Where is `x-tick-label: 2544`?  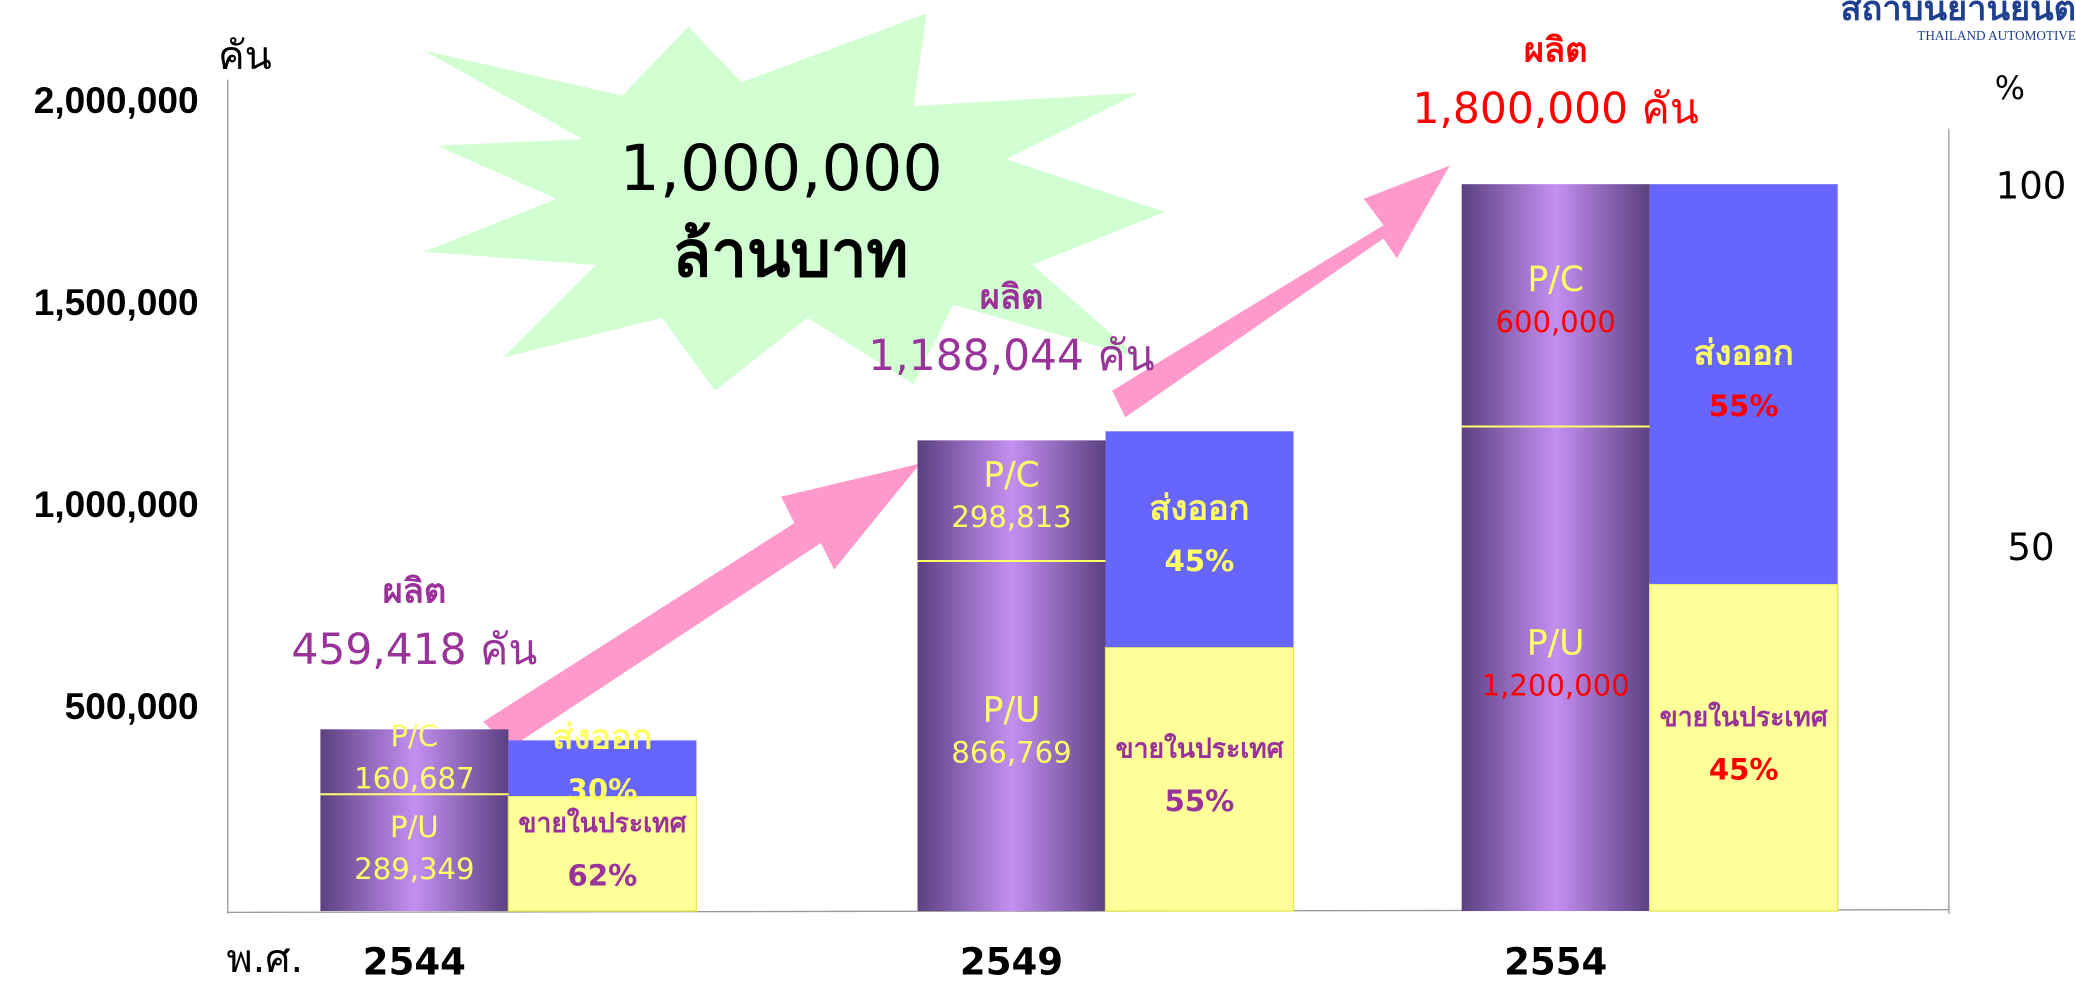 x-tick-label: 2544 is located at coordinates (414, 961).